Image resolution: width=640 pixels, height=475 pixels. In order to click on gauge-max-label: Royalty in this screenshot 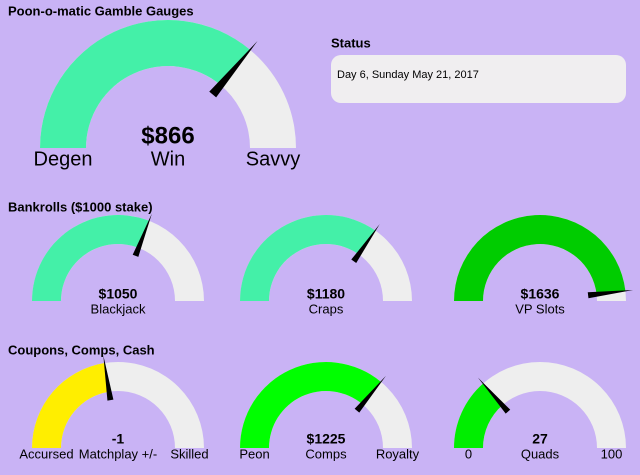, I will do `click(398, 453)`.